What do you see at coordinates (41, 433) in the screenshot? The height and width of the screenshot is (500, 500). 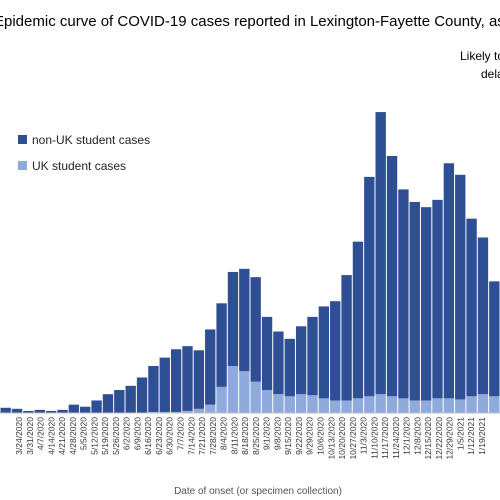 I see `x-tick-label: 4/7/2020` at bounding box center [41, 433].